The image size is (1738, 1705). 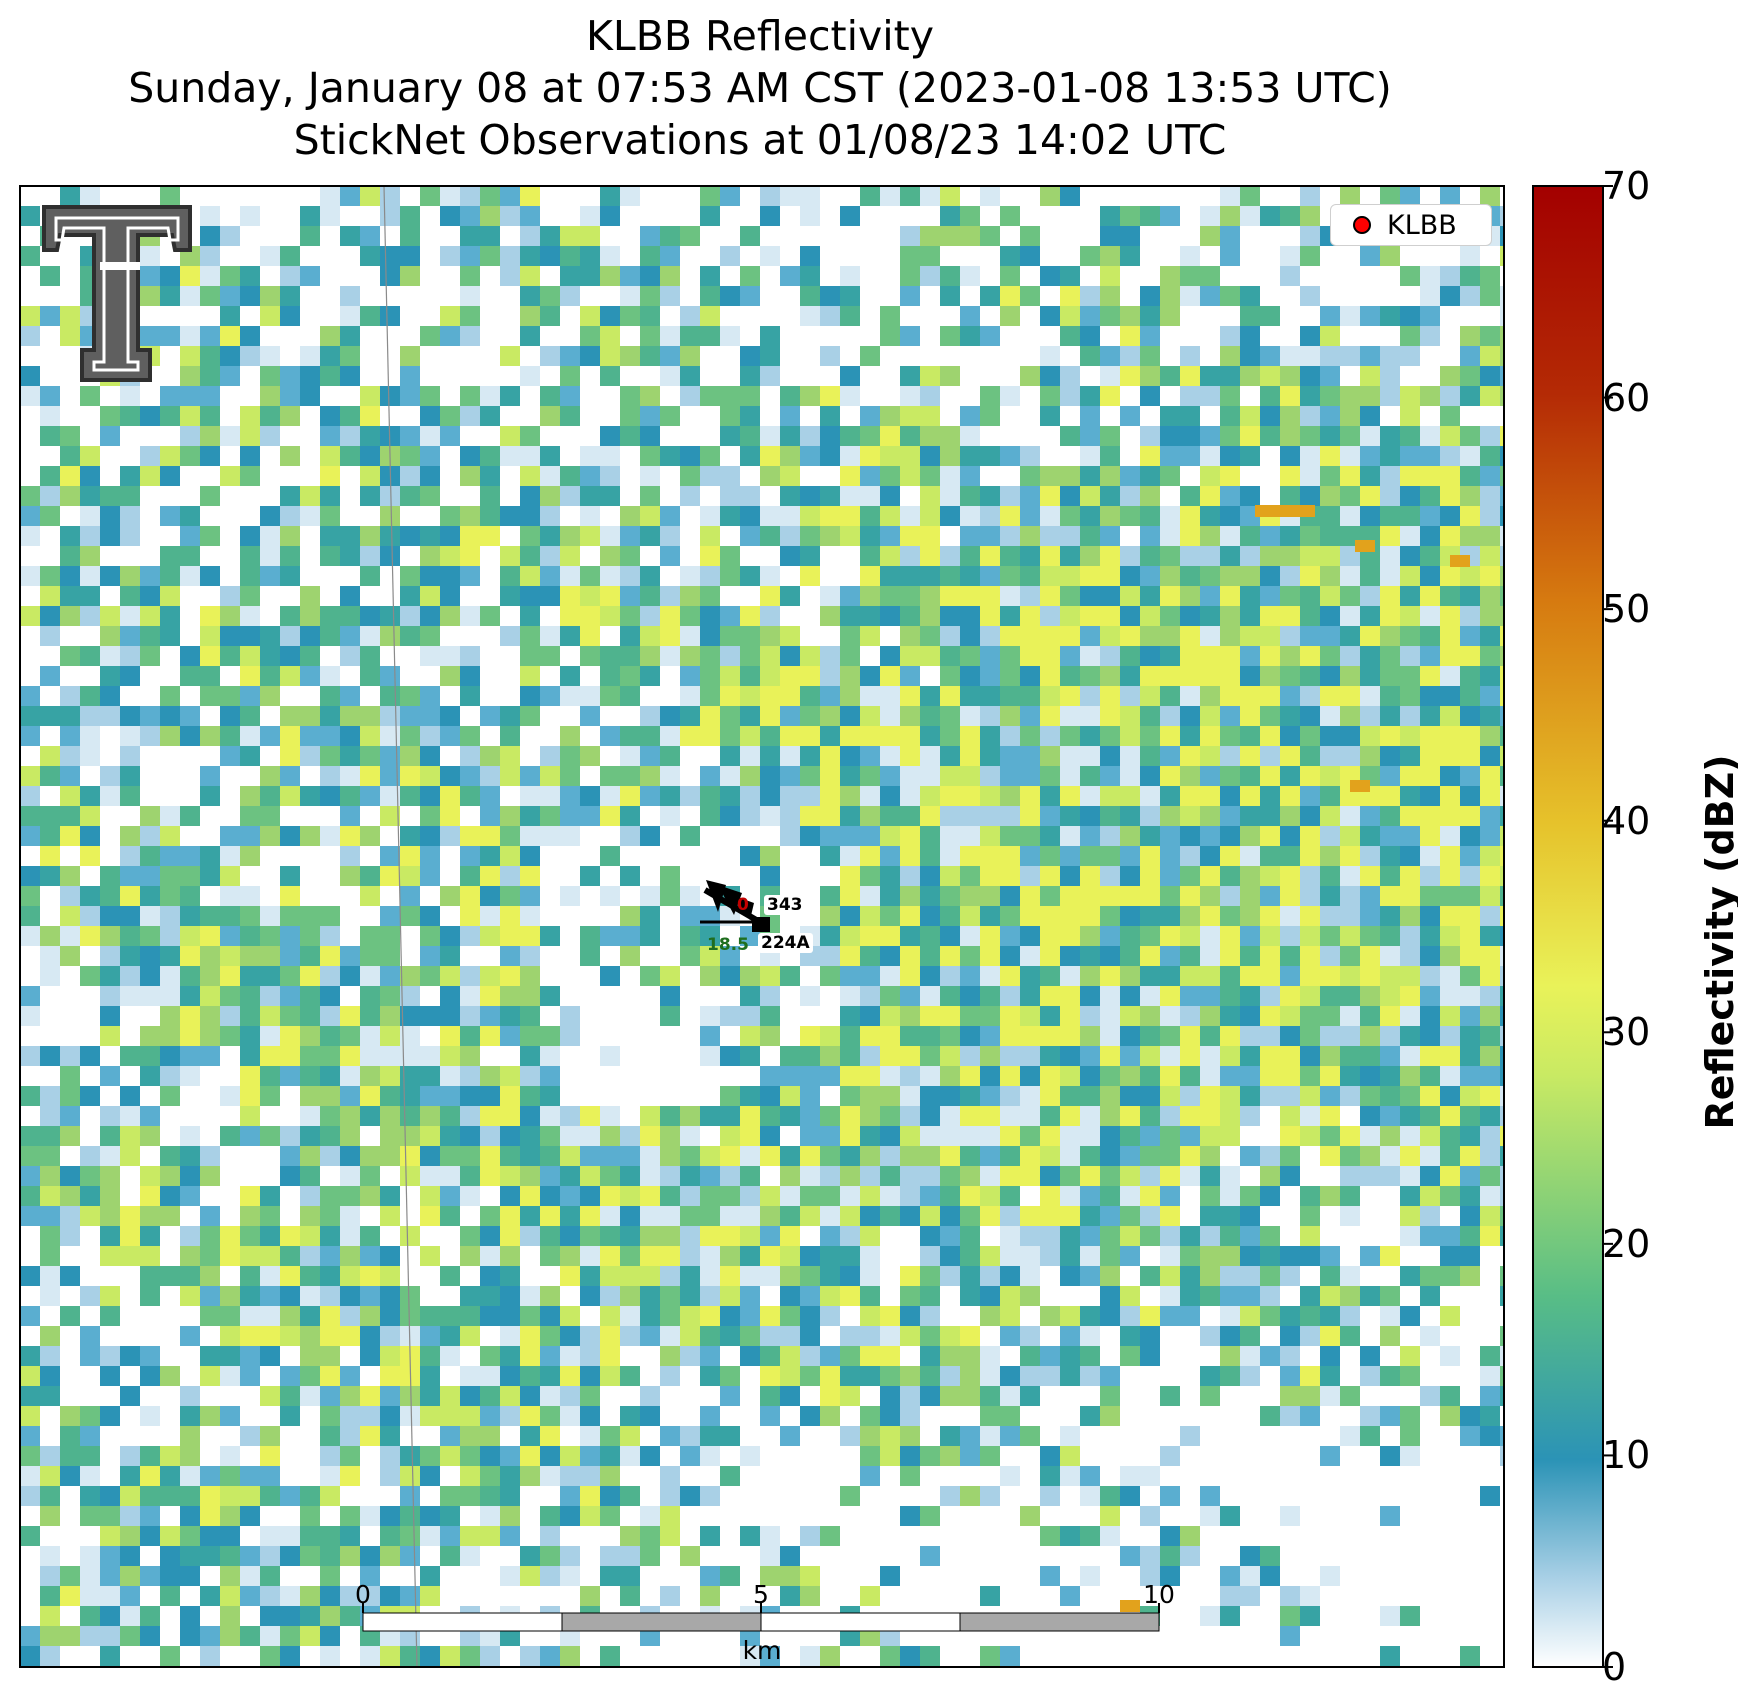 What do you see at coordinates (1626, 186) in the screenshot?
I see `colorbar-tick-70: 70` at bounding box center [1626, 186].